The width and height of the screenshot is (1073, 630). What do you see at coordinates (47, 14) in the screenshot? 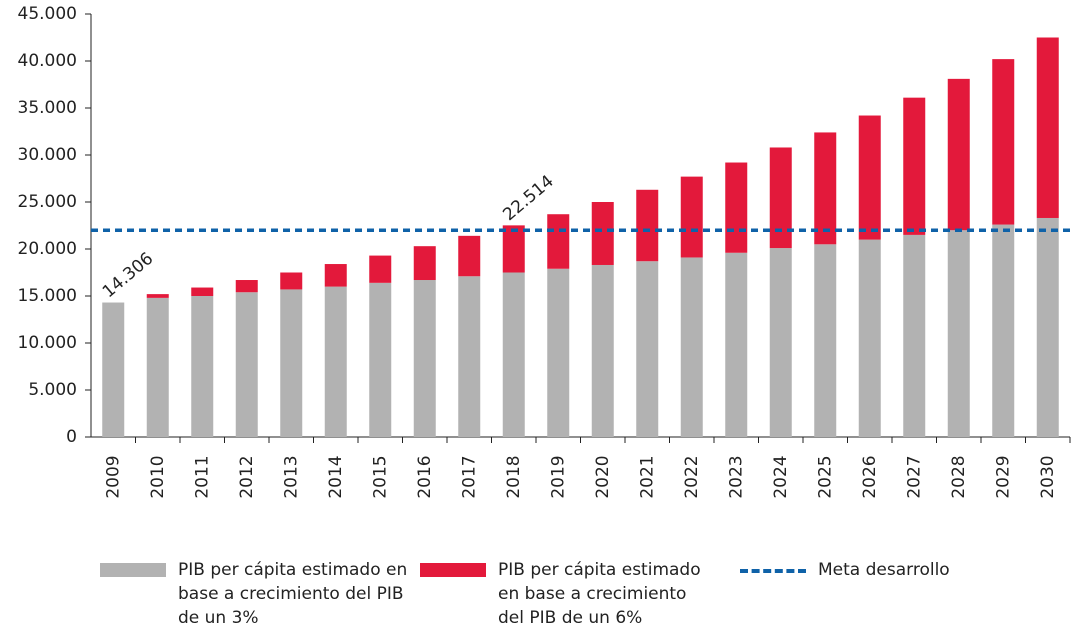
I see `y-tick-label: 45.000` at bounding box center [47, 14].